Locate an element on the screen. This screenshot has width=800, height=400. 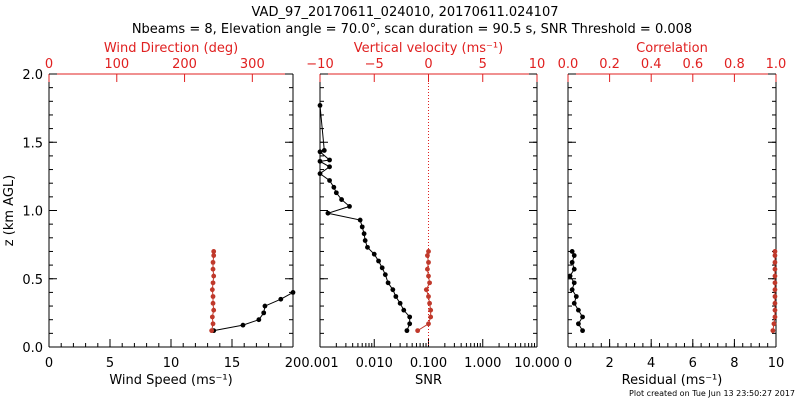
panel-snr-top-tick-label: 10 is located at coordinates (537, 64).